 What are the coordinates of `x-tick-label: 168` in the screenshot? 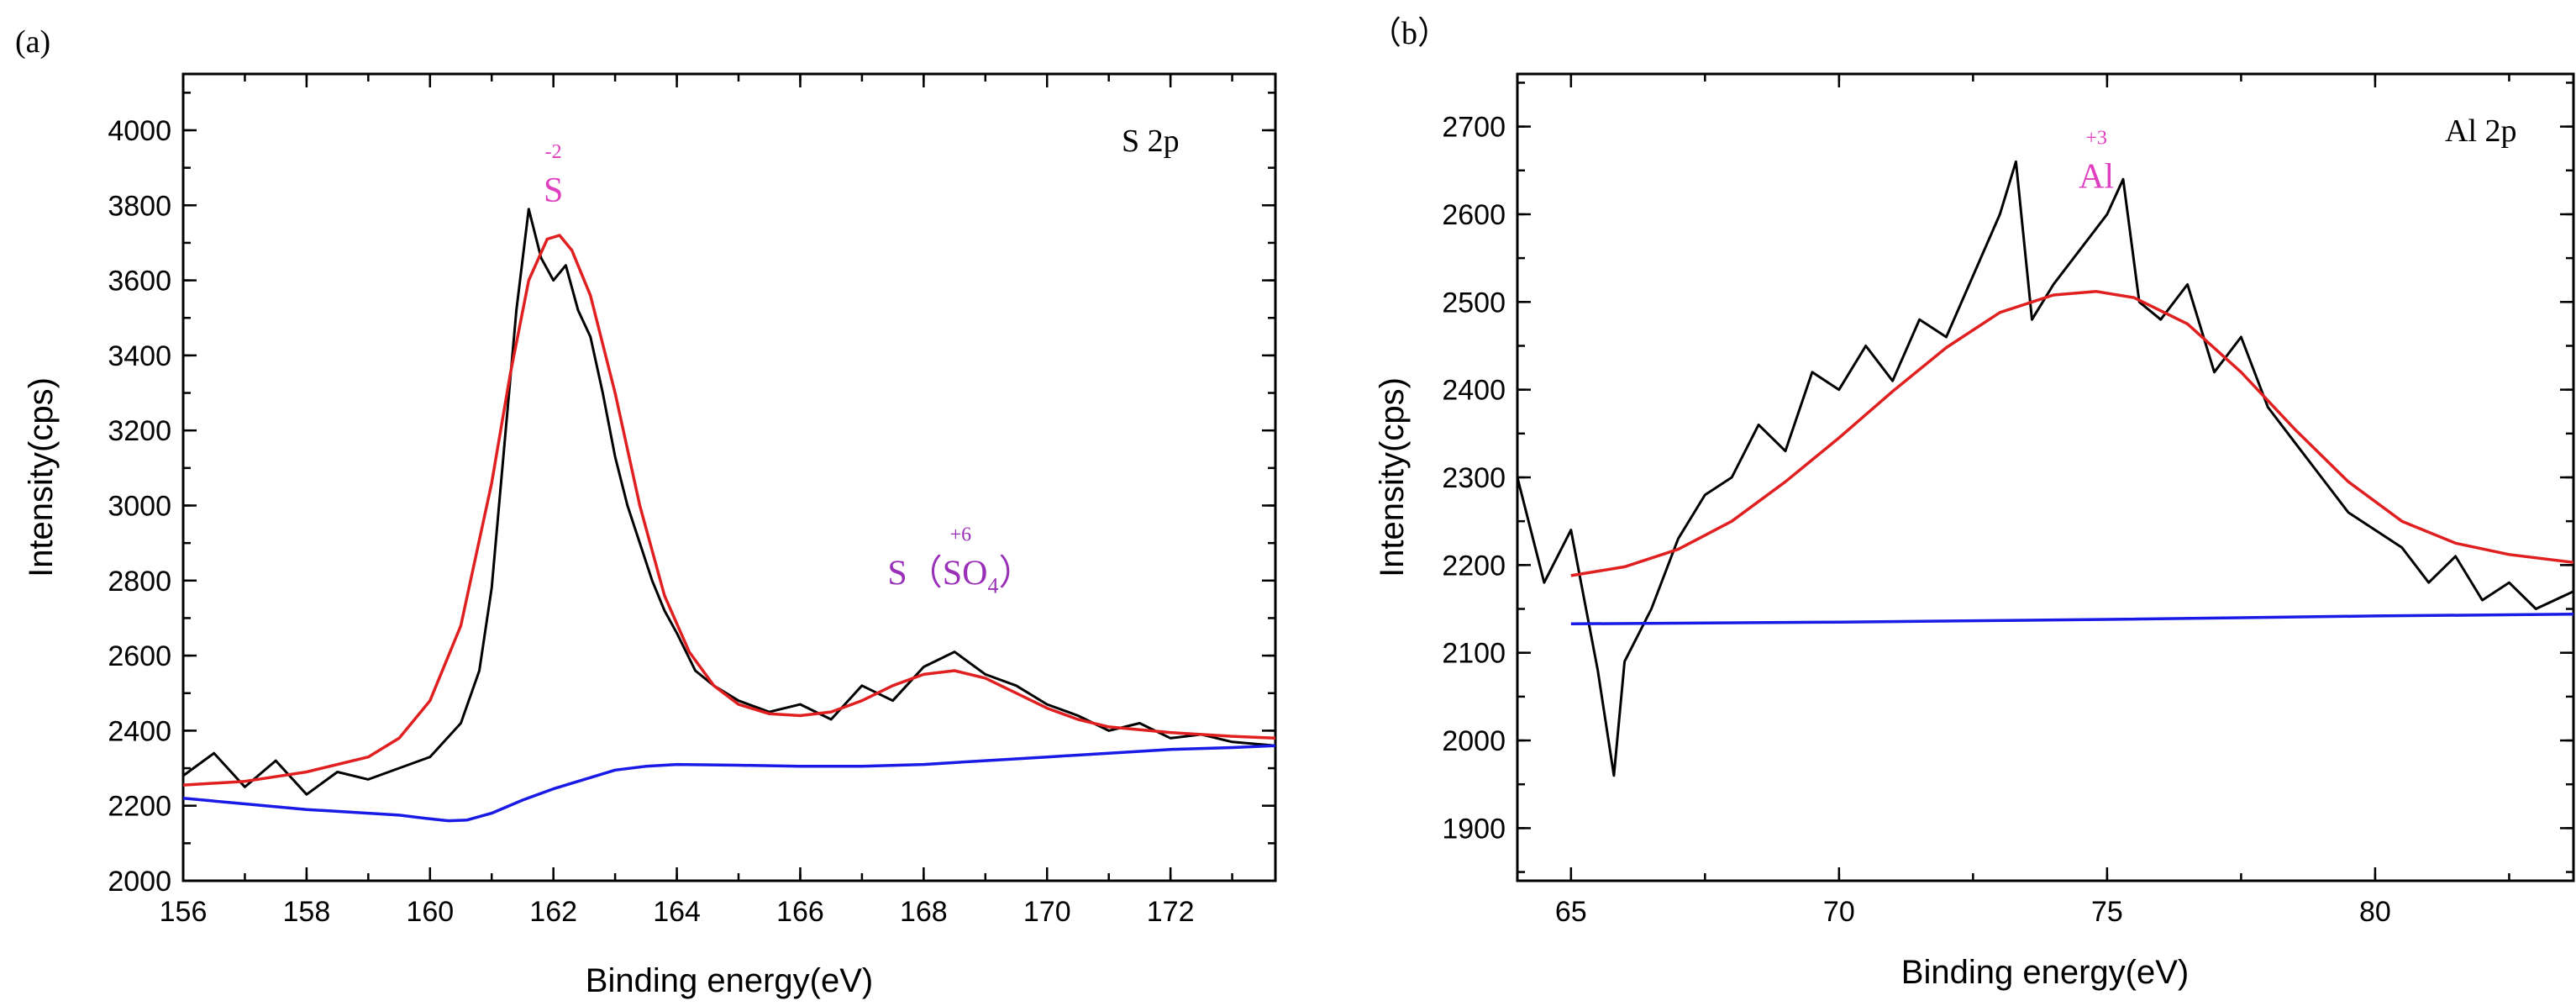 It's located at (924, 912).